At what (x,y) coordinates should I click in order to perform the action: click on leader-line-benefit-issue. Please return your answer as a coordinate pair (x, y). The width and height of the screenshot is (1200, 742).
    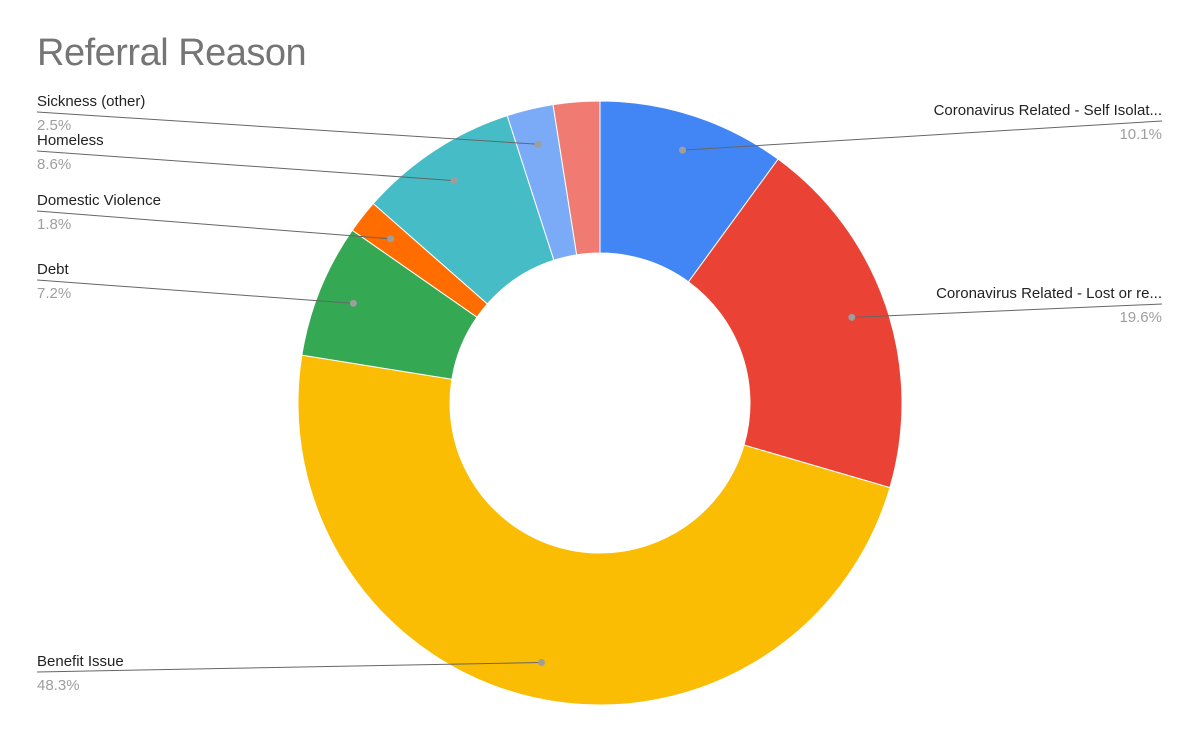
    Looking at the image, I should click on (289, 667).